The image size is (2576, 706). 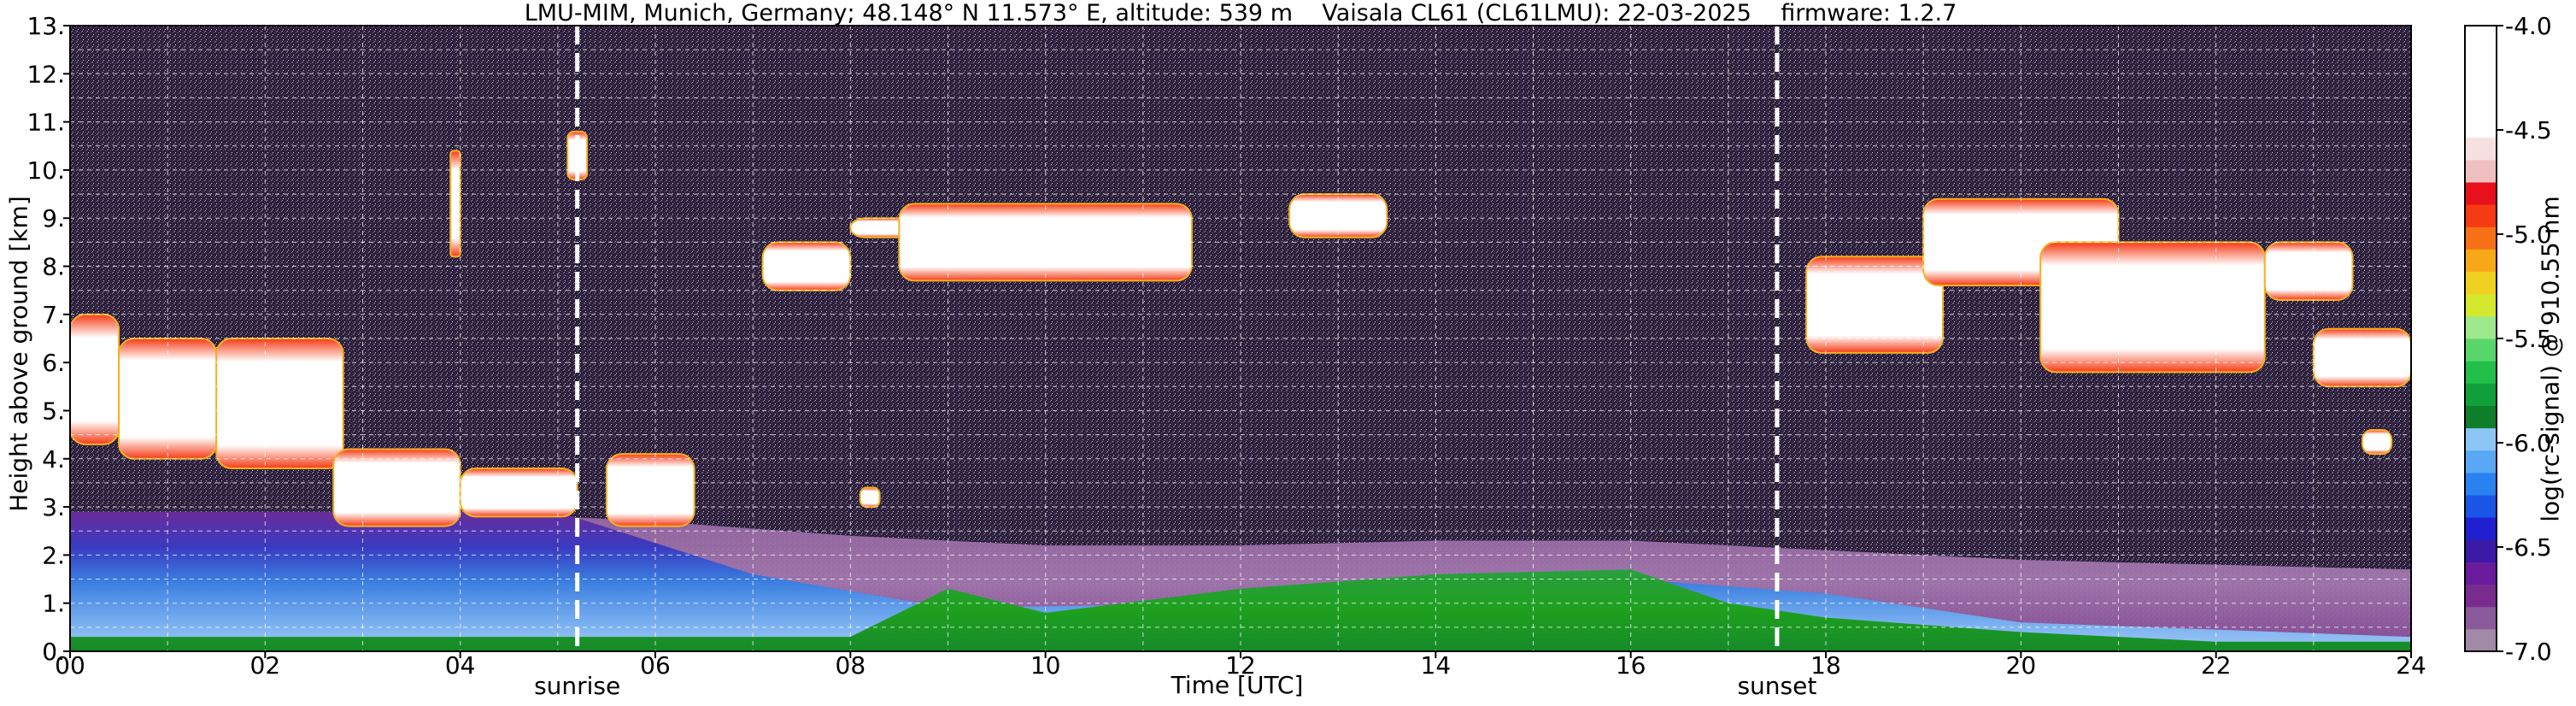 What do you see at coordinates (53, 218) in the screenshot?
I see `y-tick-label: 9.` at bounding box center [53, 218].